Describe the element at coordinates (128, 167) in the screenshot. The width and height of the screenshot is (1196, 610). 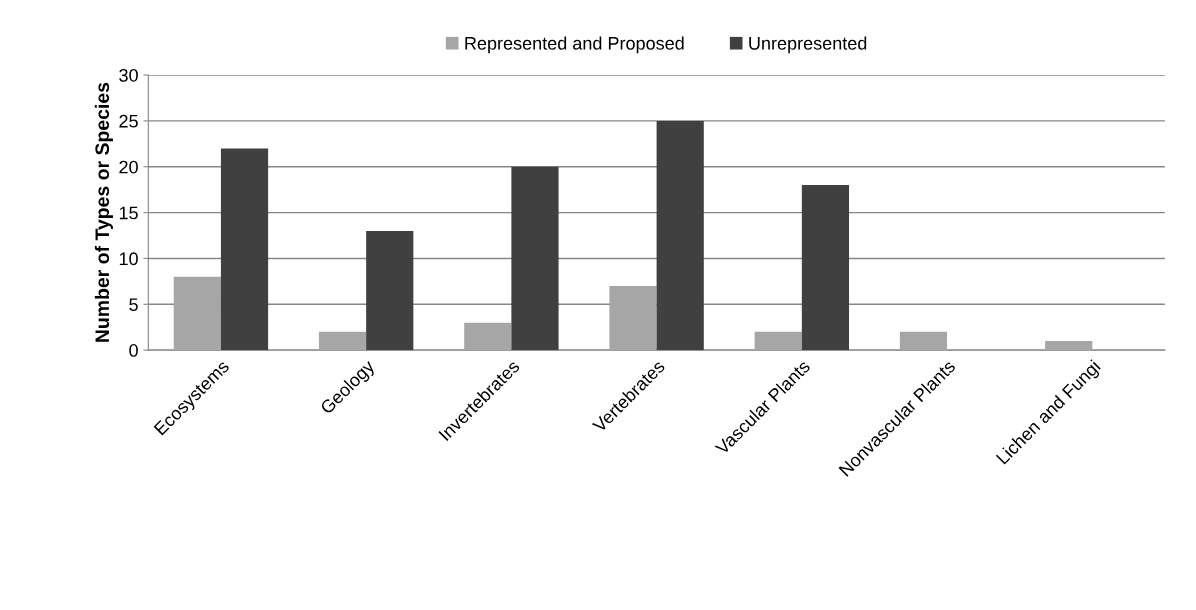
I see `y-tick-label: 20` at that location.